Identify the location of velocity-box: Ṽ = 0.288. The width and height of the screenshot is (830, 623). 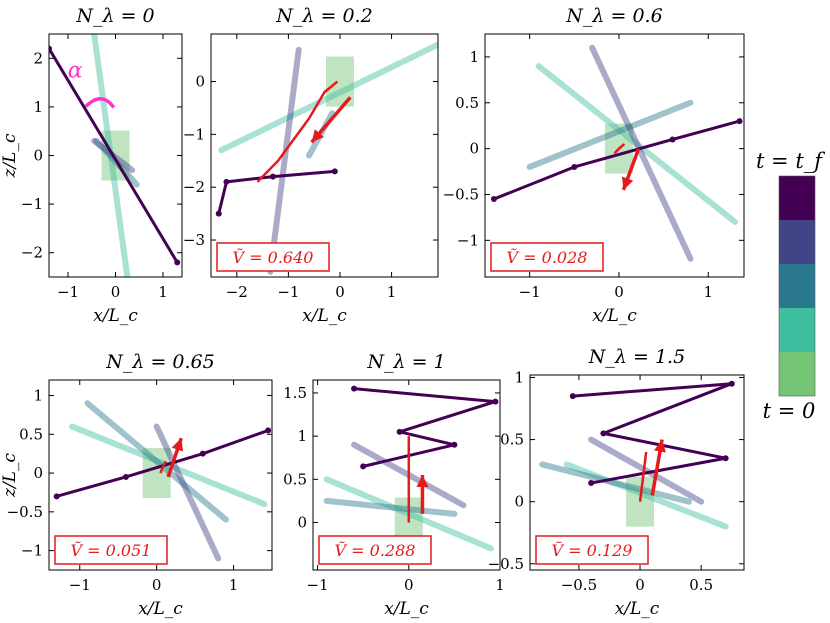
(375, 550).